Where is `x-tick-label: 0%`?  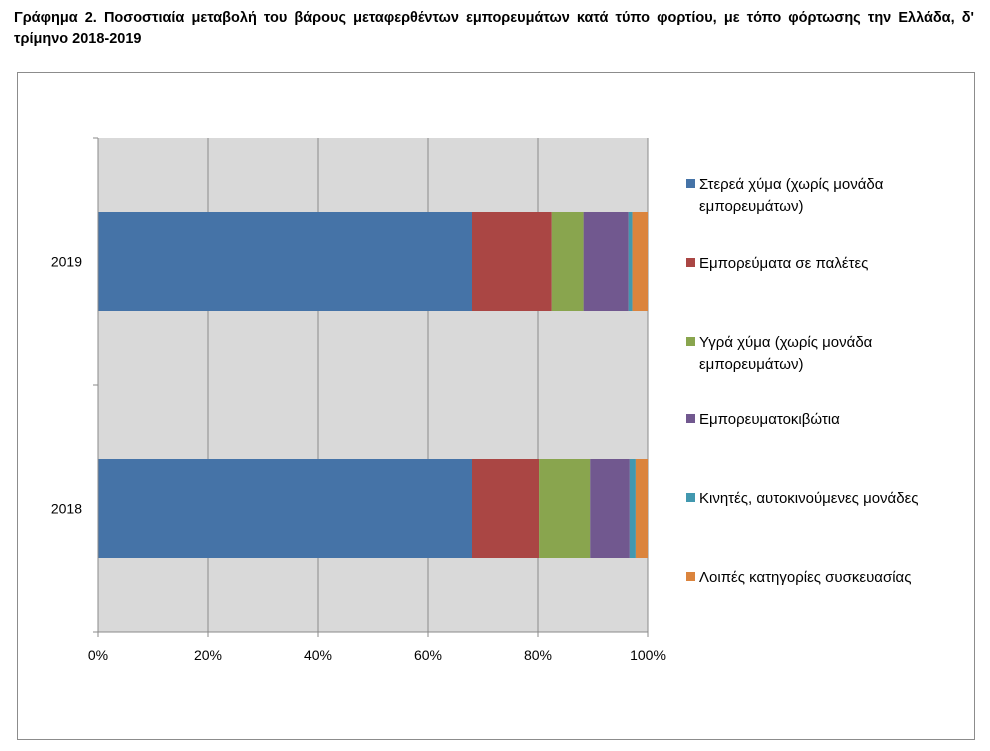
x-tick-label: 0% is located at coordinates (98, 655).